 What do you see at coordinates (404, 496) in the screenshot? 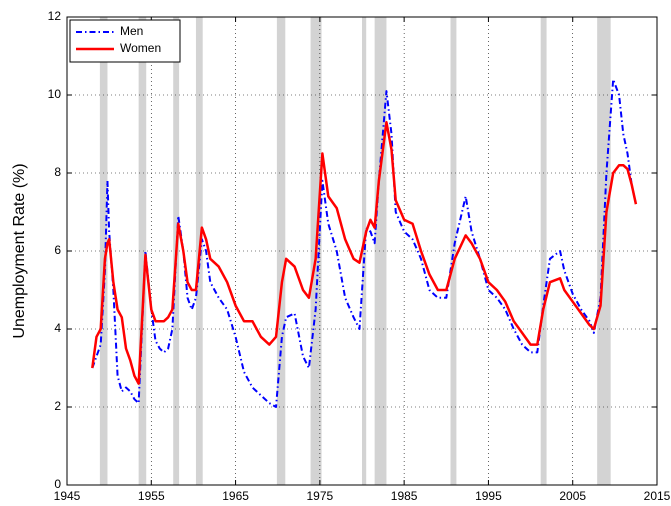
I see `x-tick-label: 1985` at bounding box center [404, 496].